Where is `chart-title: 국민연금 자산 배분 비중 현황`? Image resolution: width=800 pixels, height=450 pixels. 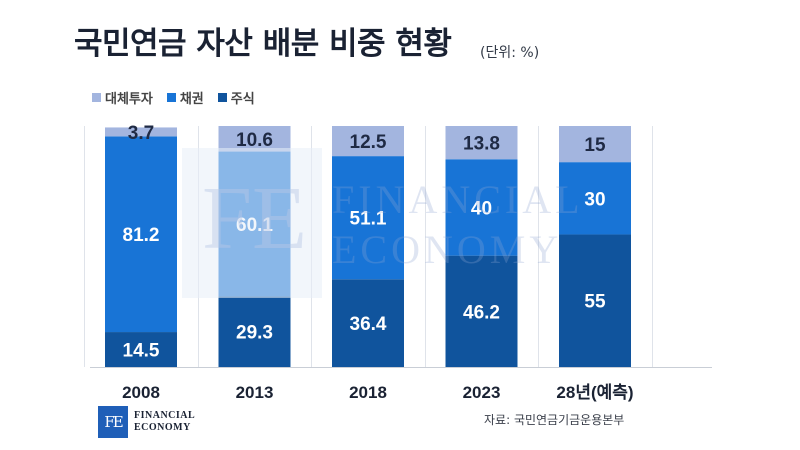 chart-title: 국민연금 자산 배분 비중 현황 is located at coordinates (263, 44).